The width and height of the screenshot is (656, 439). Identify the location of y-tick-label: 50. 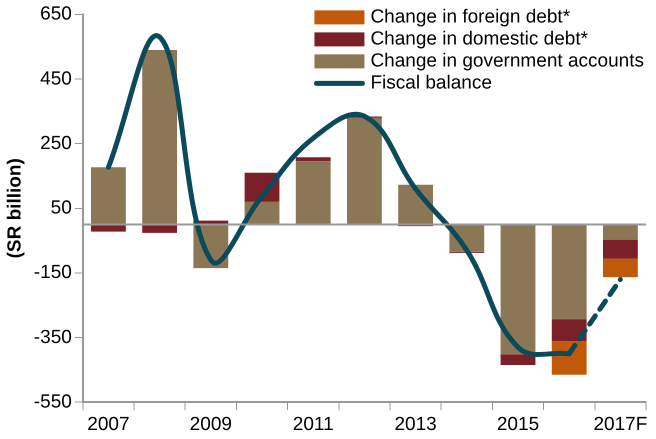
(61, 208).